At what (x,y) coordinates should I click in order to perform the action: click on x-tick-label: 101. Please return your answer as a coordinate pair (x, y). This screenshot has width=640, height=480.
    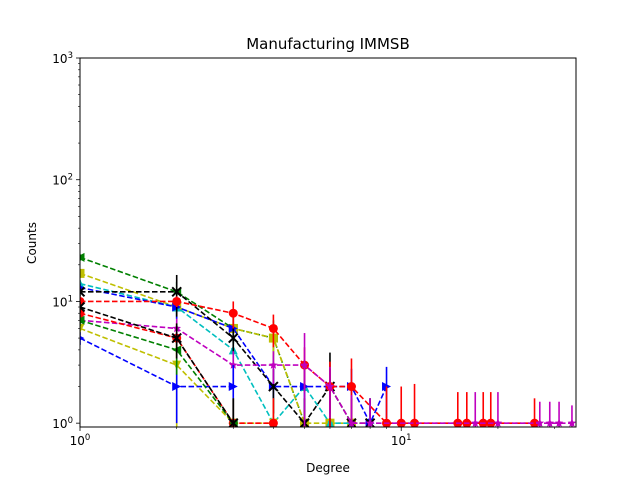
    Looking at the image, I should click on (401, 440).